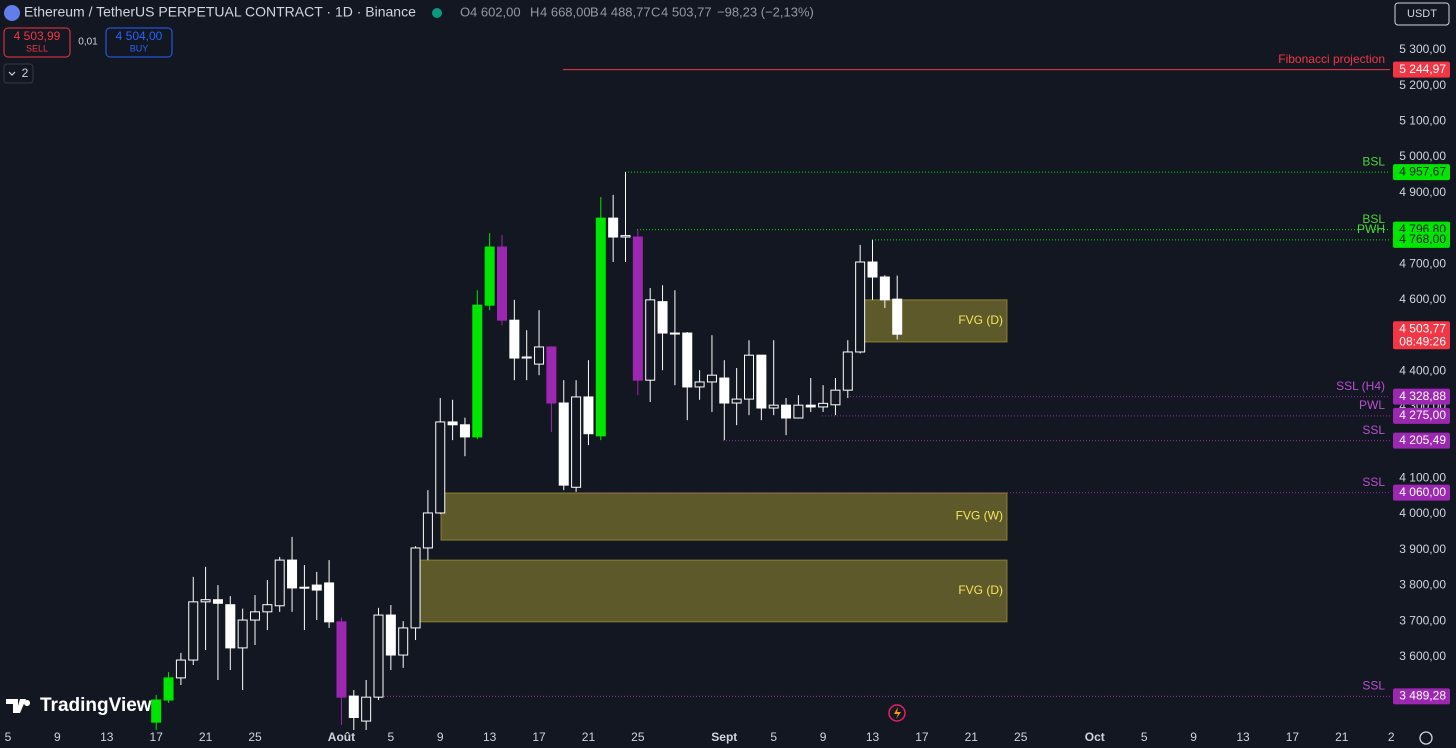 The height and width of the screenshot is (748, 1456). I want to click on buy-label: BUY, so click(139, 48).